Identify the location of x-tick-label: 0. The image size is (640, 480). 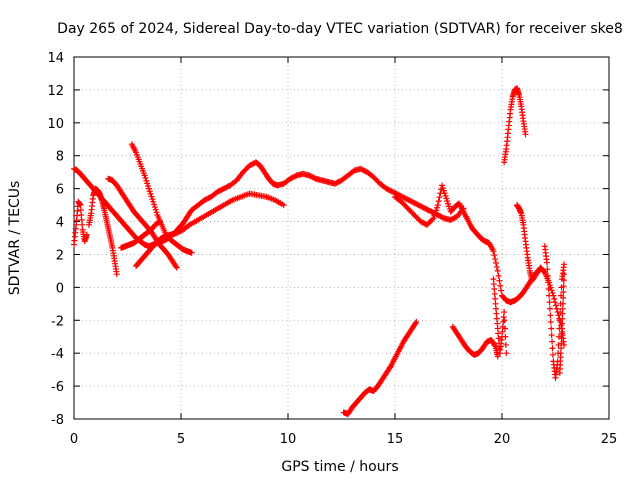
(74, 439).